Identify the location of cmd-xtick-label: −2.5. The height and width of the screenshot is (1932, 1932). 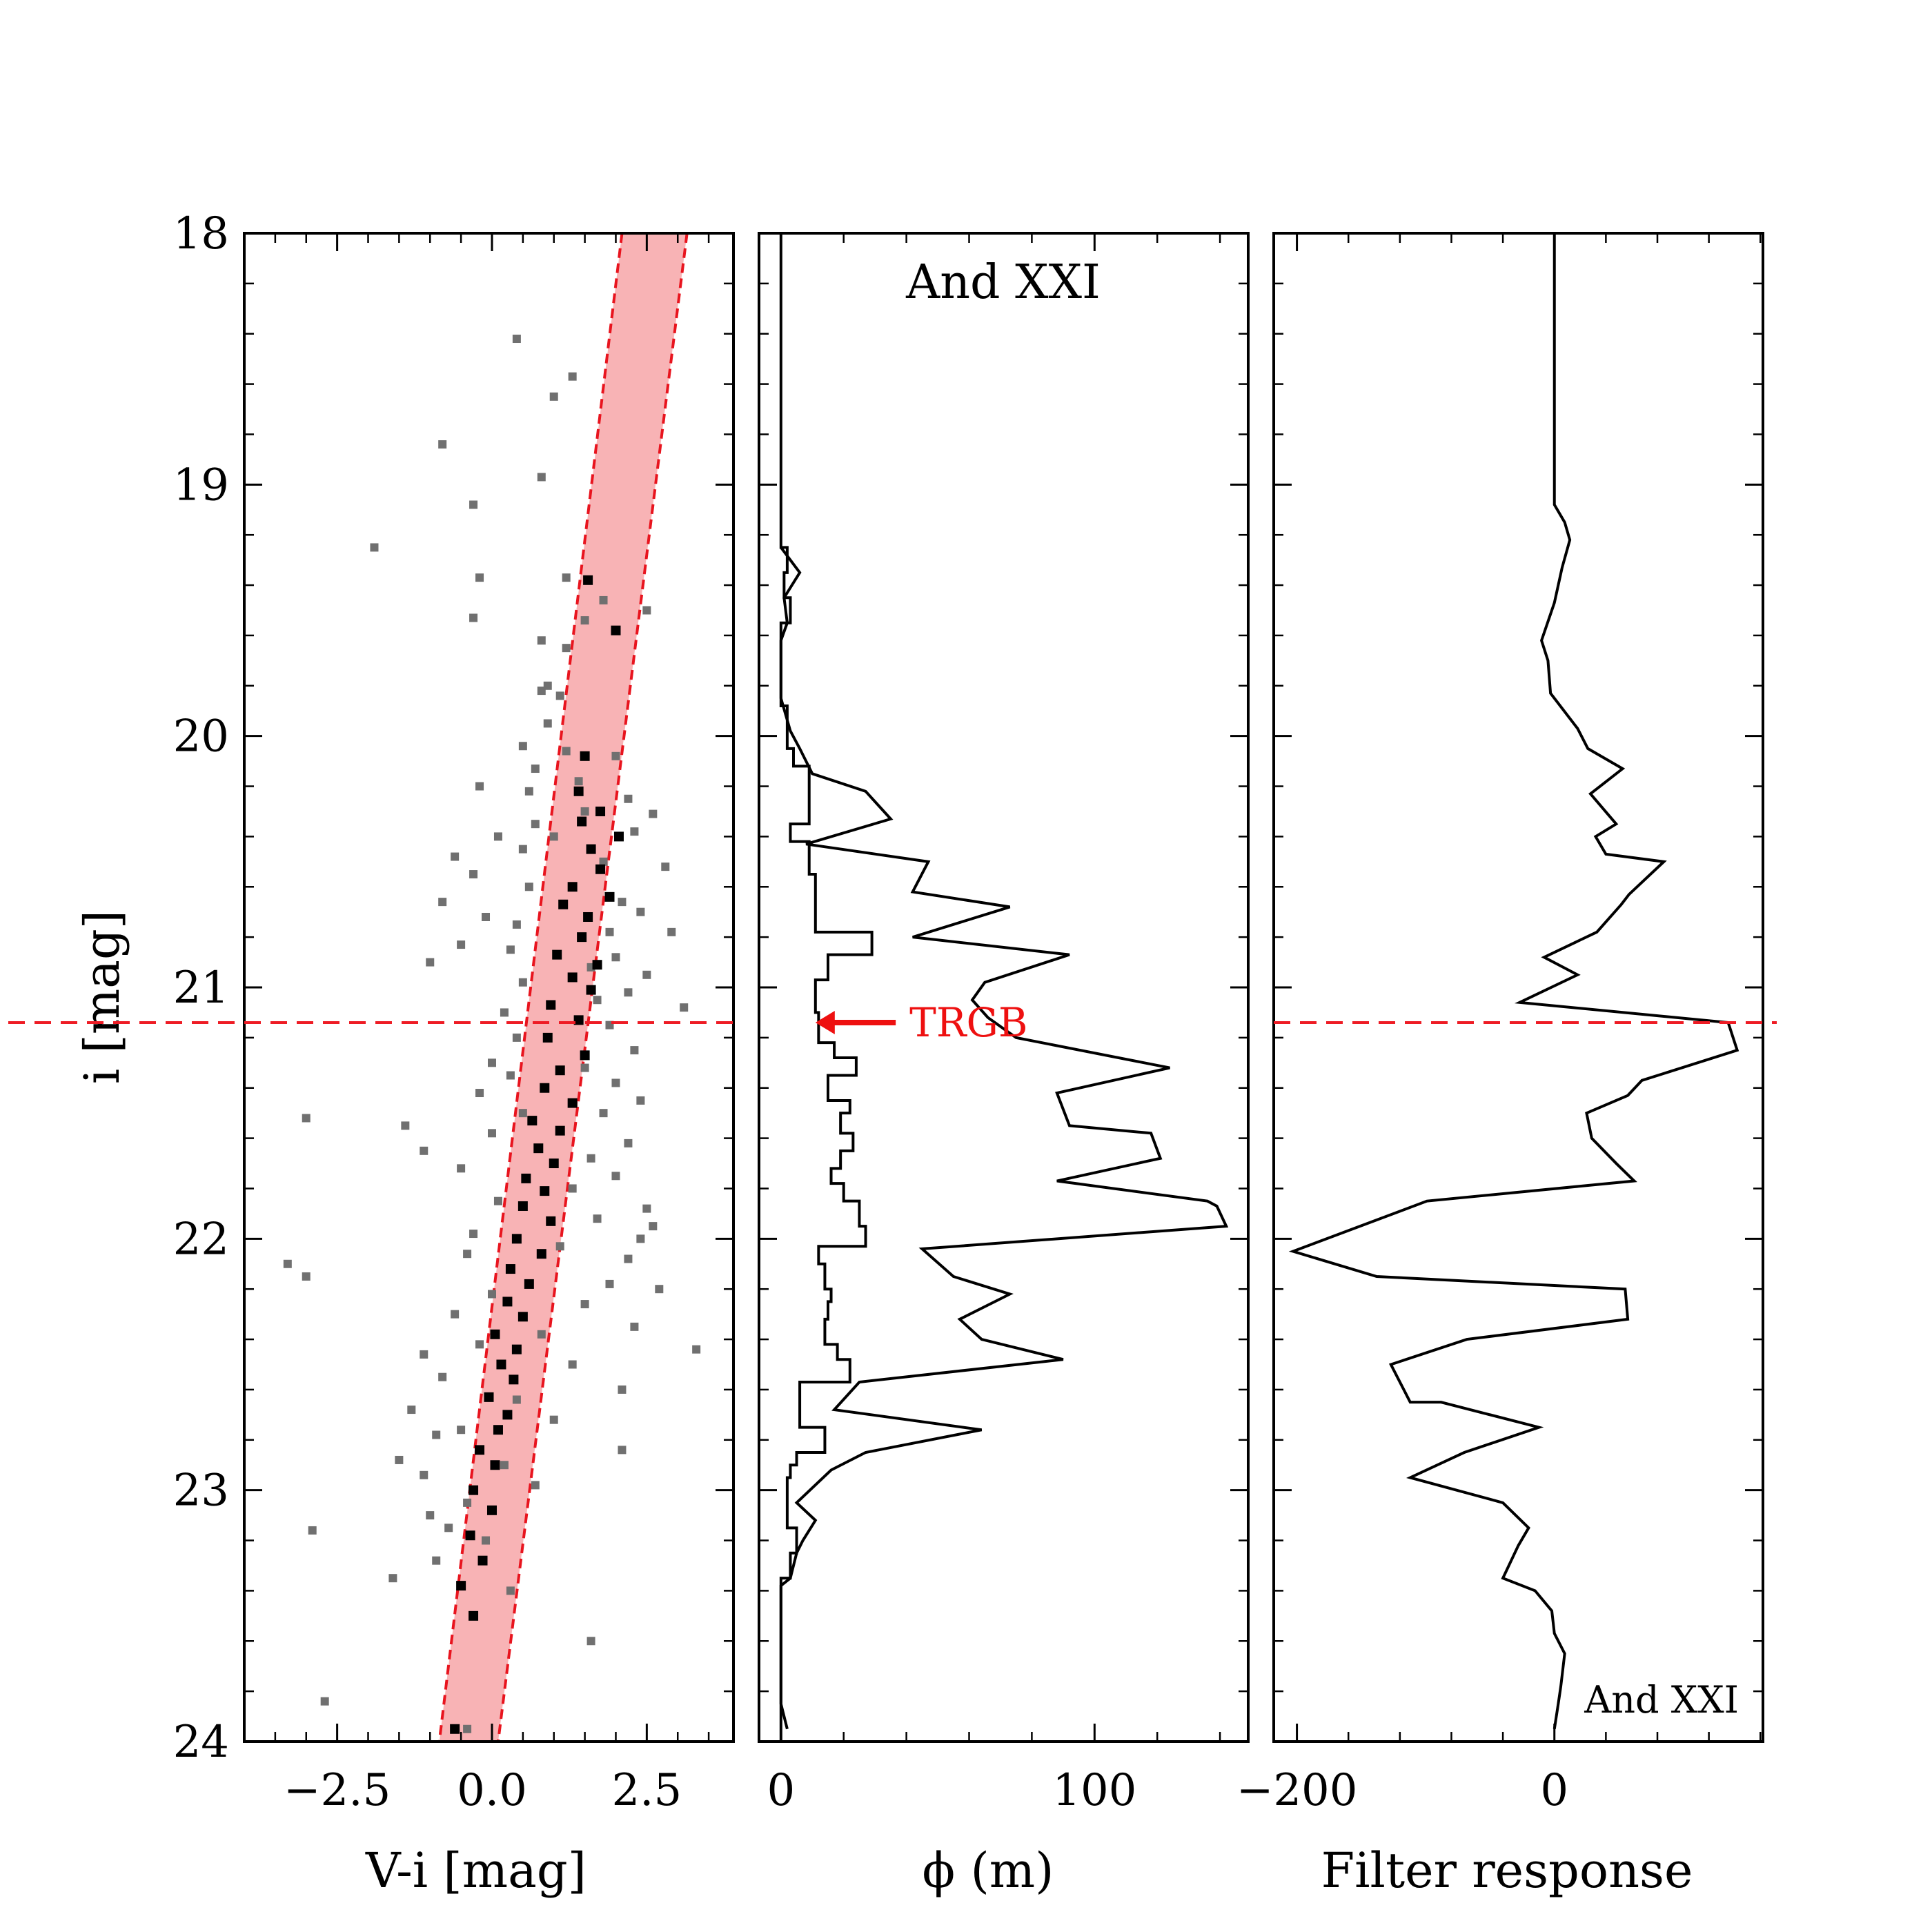
(337, 1790).